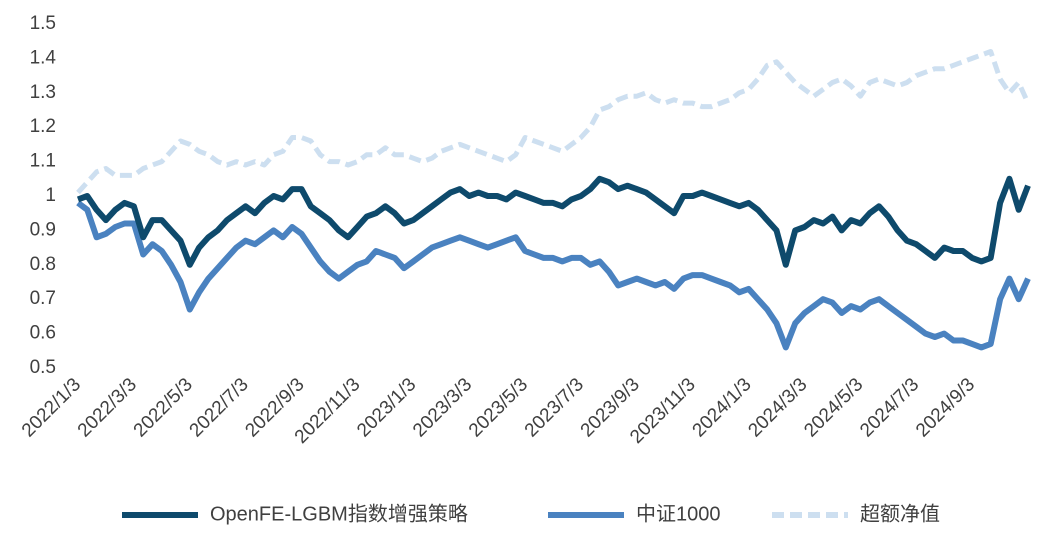  Describe the element at coordinates (43, 229) in the screenshot. I see `y-tick-label: 0.9` at that location.